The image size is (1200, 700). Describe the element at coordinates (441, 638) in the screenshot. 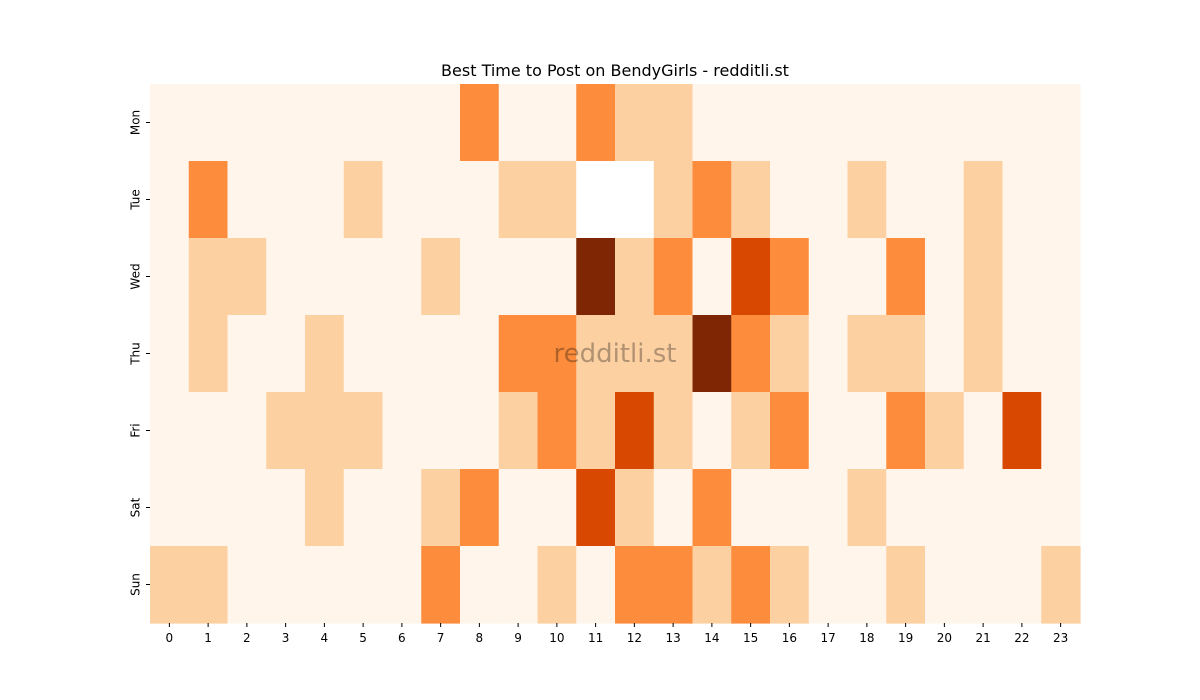

I see `x-tick-label: 7` at that location.